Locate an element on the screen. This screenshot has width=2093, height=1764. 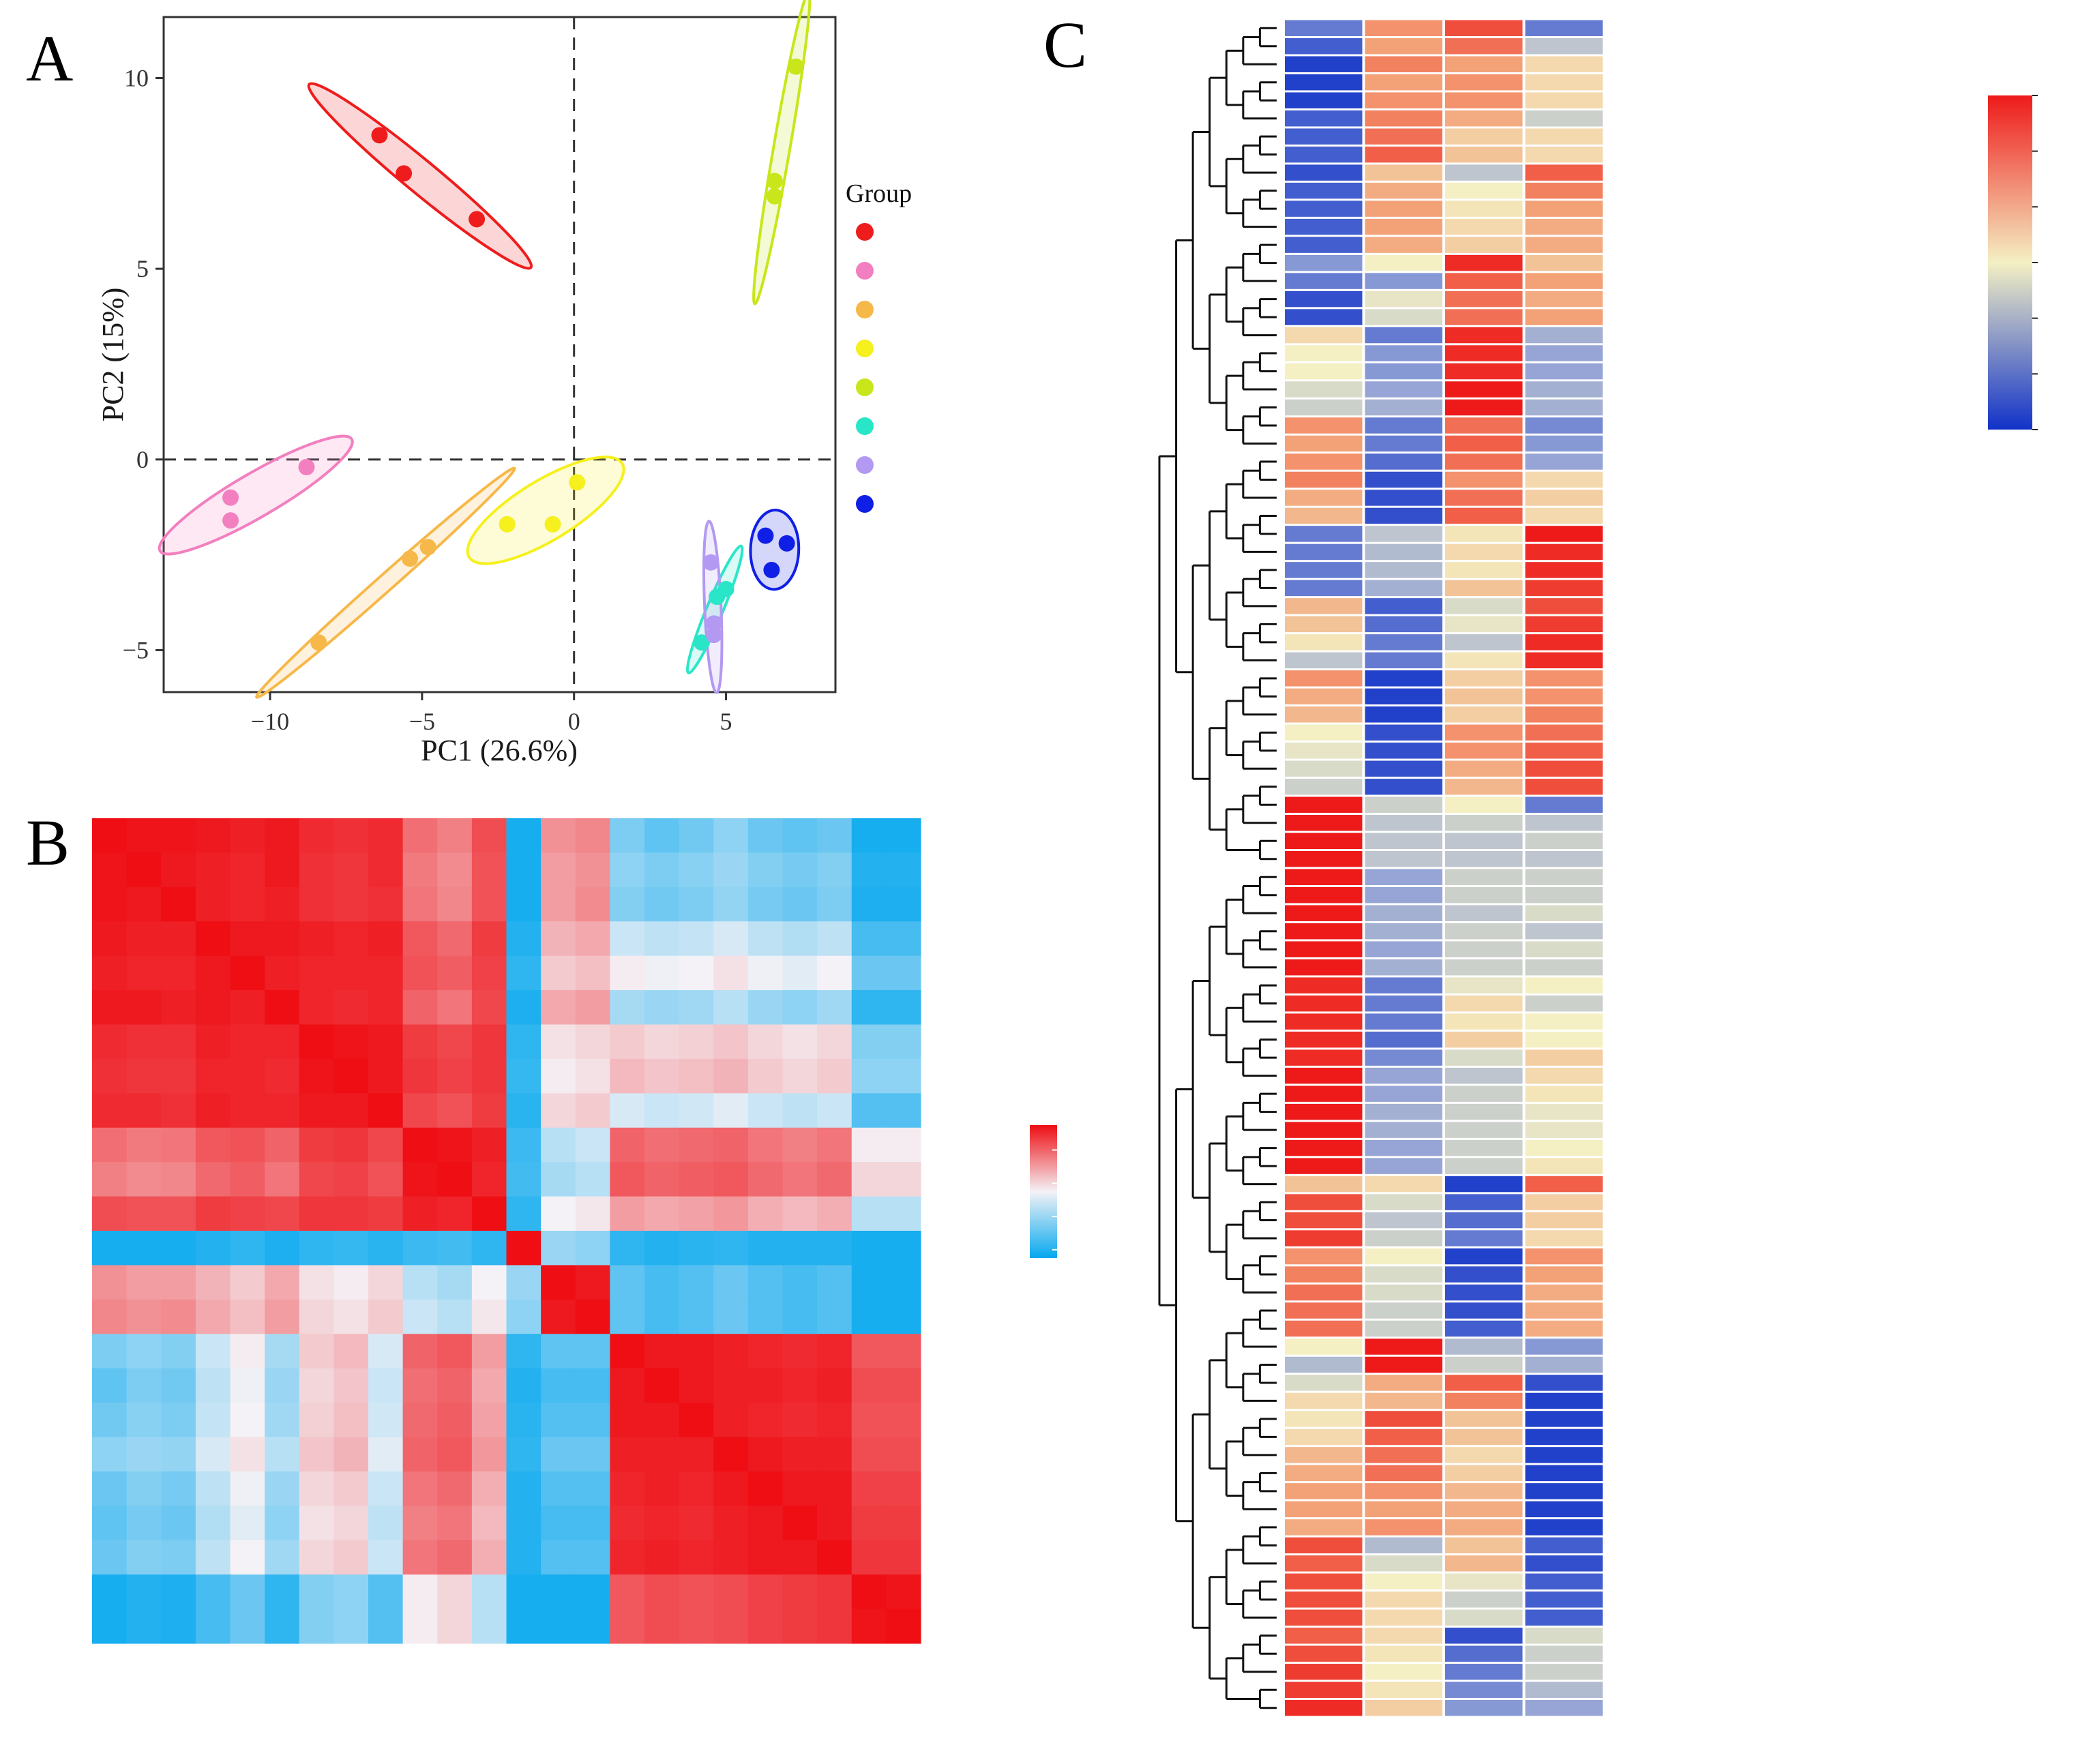
pca-legend-title: Group is located at coordinates (879, 194).